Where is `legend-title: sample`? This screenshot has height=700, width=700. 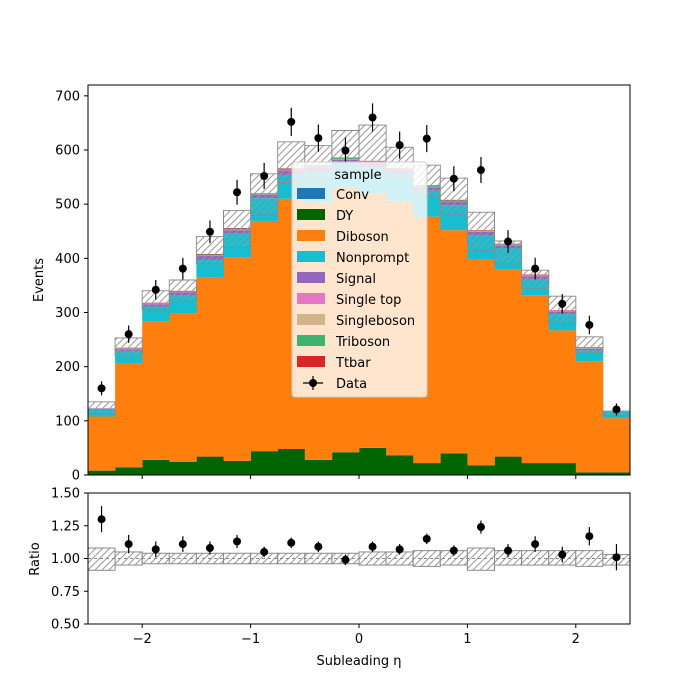 legend-title: sample is located at coordinates (357, 175).